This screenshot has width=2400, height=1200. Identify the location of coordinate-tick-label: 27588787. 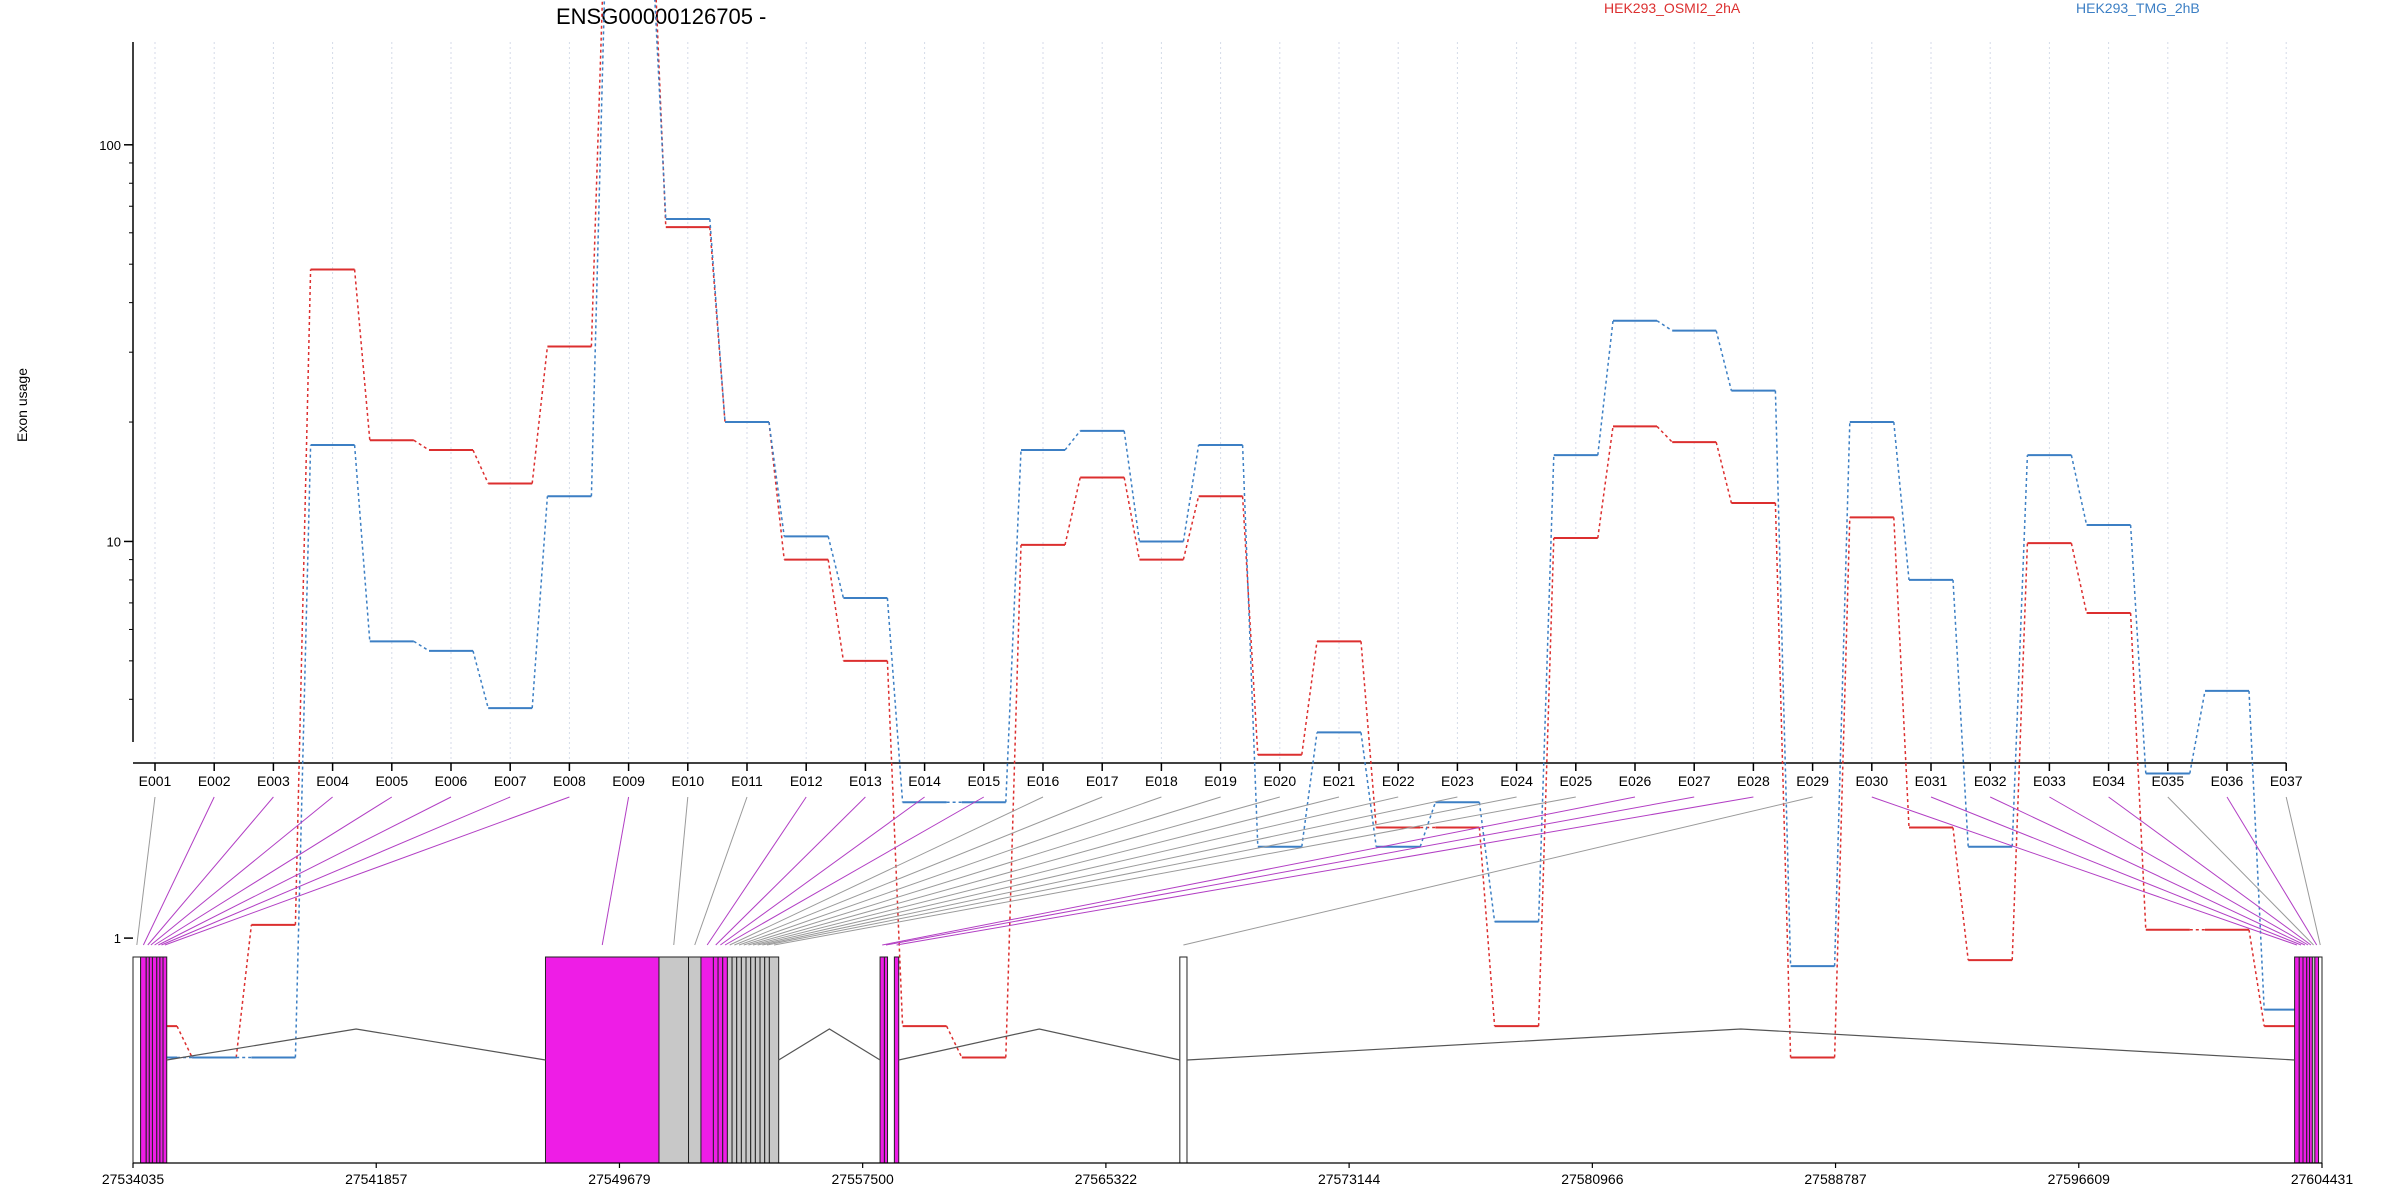
(1835, 1179).